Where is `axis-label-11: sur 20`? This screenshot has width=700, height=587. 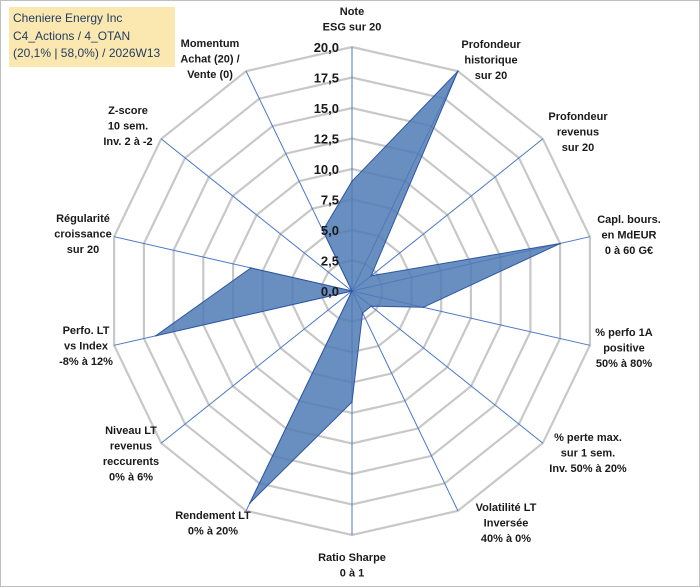 axis-label-11: sur 20 is located at coordinates (83, 250).